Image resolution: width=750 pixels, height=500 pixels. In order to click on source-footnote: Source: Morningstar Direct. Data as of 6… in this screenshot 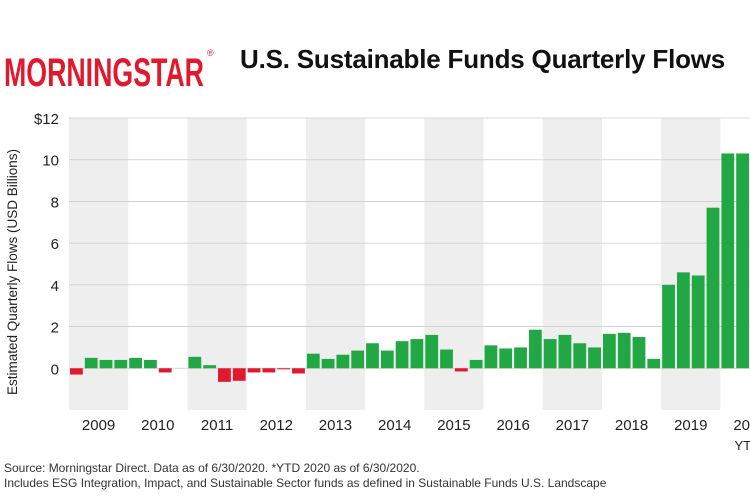, I will do `click(212, 468)`.